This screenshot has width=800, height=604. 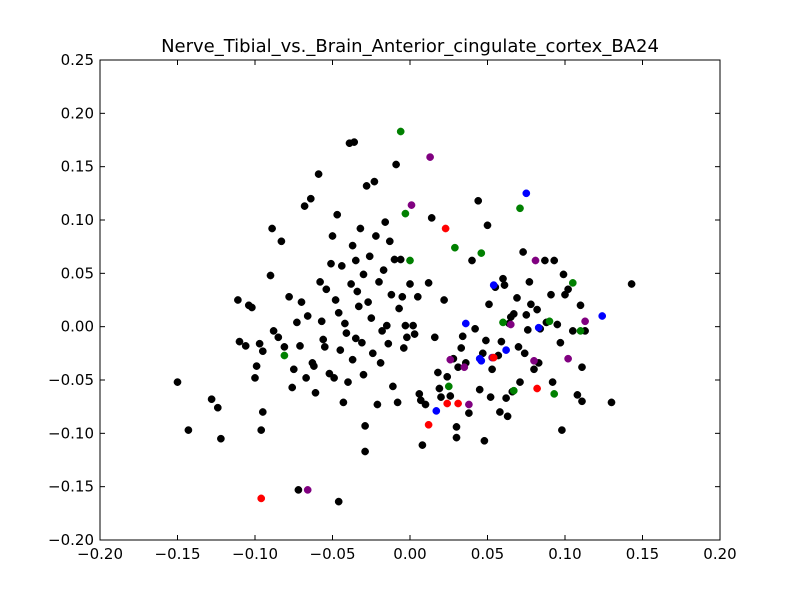 I want to click on y-tick-label: 0.10, so click(x=77, y=220).